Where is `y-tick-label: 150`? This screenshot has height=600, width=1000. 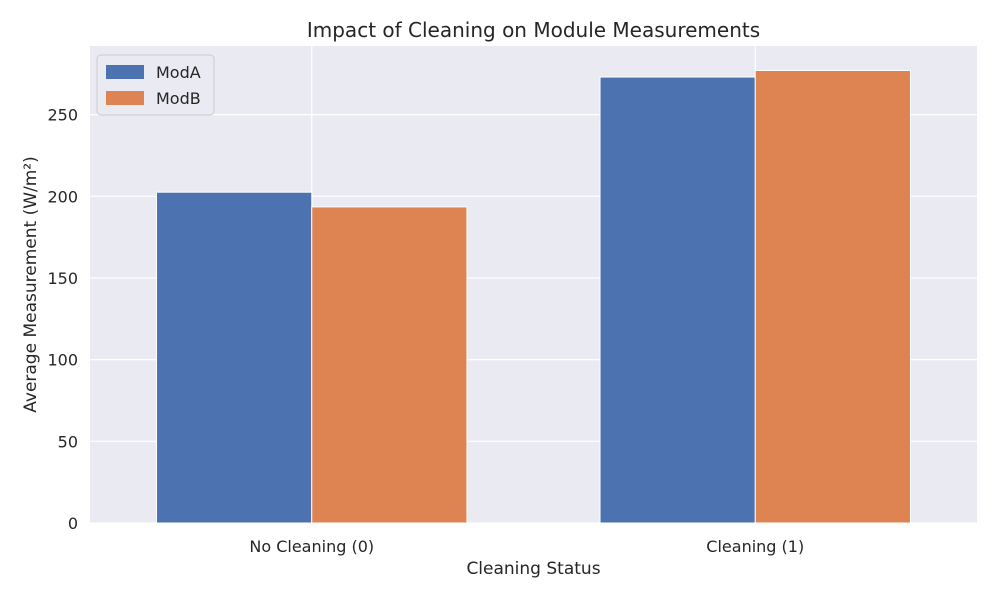 y-tick-label: 150 is located at coordinates (62, 278).